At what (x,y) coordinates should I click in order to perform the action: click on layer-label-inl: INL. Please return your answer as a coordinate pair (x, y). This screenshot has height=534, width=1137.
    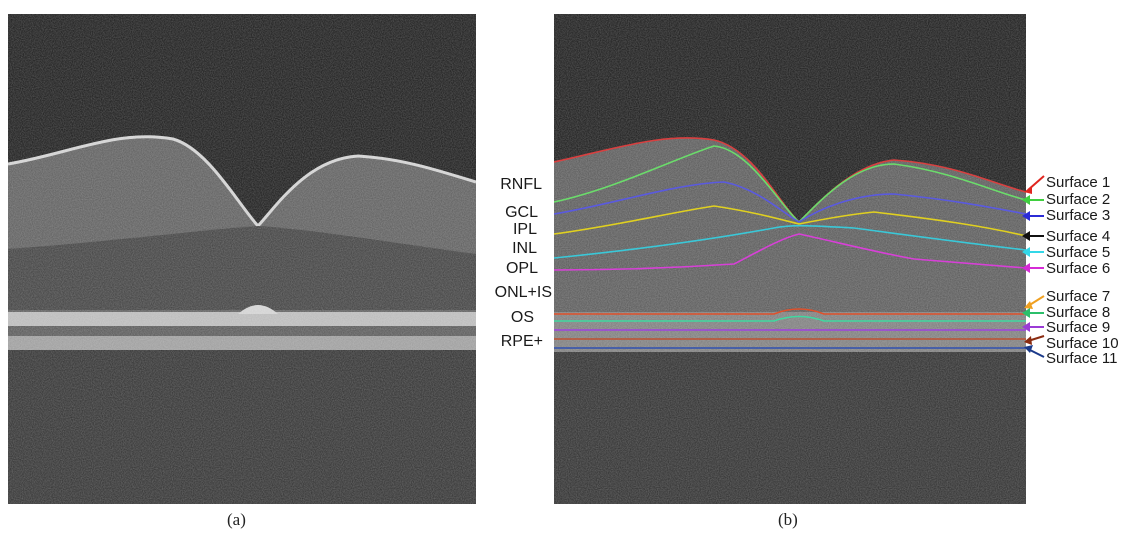
    Looking at the image, I should click on (524, 248).